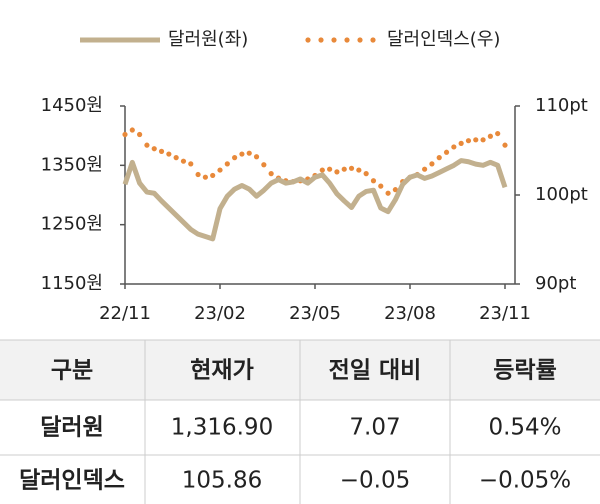 The width and height of the screenshot is (600, 504). I want to click on table-cell: −0.05, so click(375, 481).